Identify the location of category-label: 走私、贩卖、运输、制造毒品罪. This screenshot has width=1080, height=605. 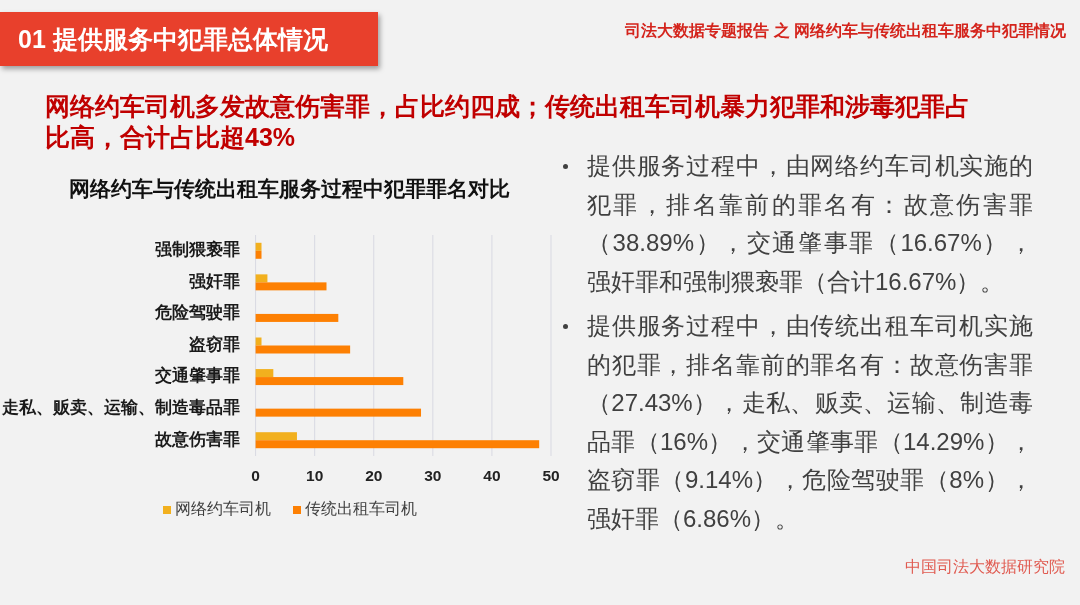
(121, 407).